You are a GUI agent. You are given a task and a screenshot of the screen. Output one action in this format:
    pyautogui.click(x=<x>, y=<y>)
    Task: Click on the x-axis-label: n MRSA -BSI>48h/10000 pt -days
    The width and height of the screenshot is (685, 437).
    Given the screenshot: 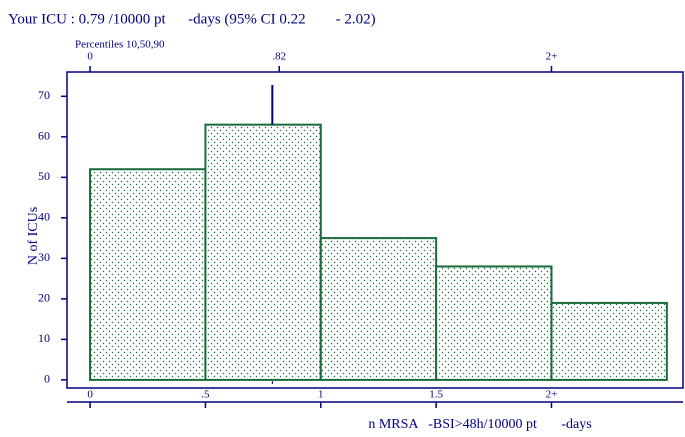 What is the action you would take?
    pyautogui.click(x=479, y=424)
    